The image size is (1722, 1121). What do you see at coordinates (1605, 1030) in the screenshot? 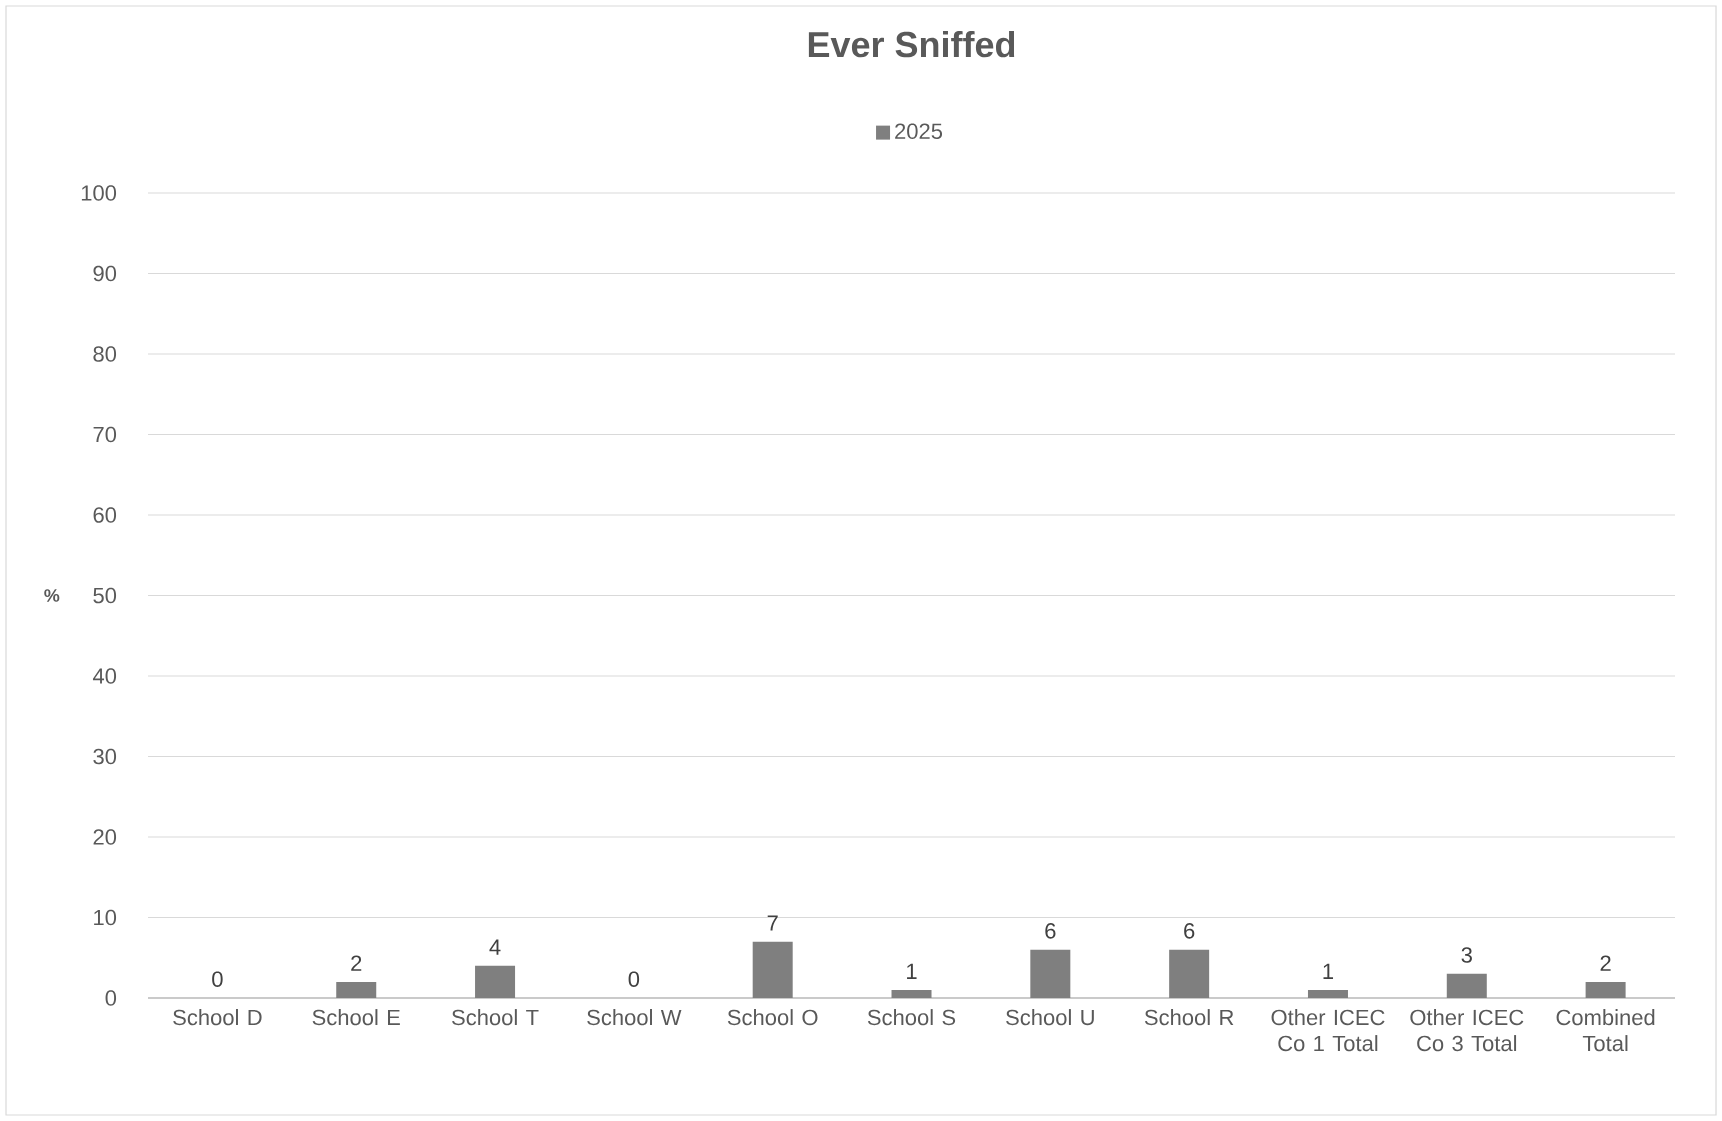
I see `x-tick-label: Combined Total` at bounding box center [1605, 1030].